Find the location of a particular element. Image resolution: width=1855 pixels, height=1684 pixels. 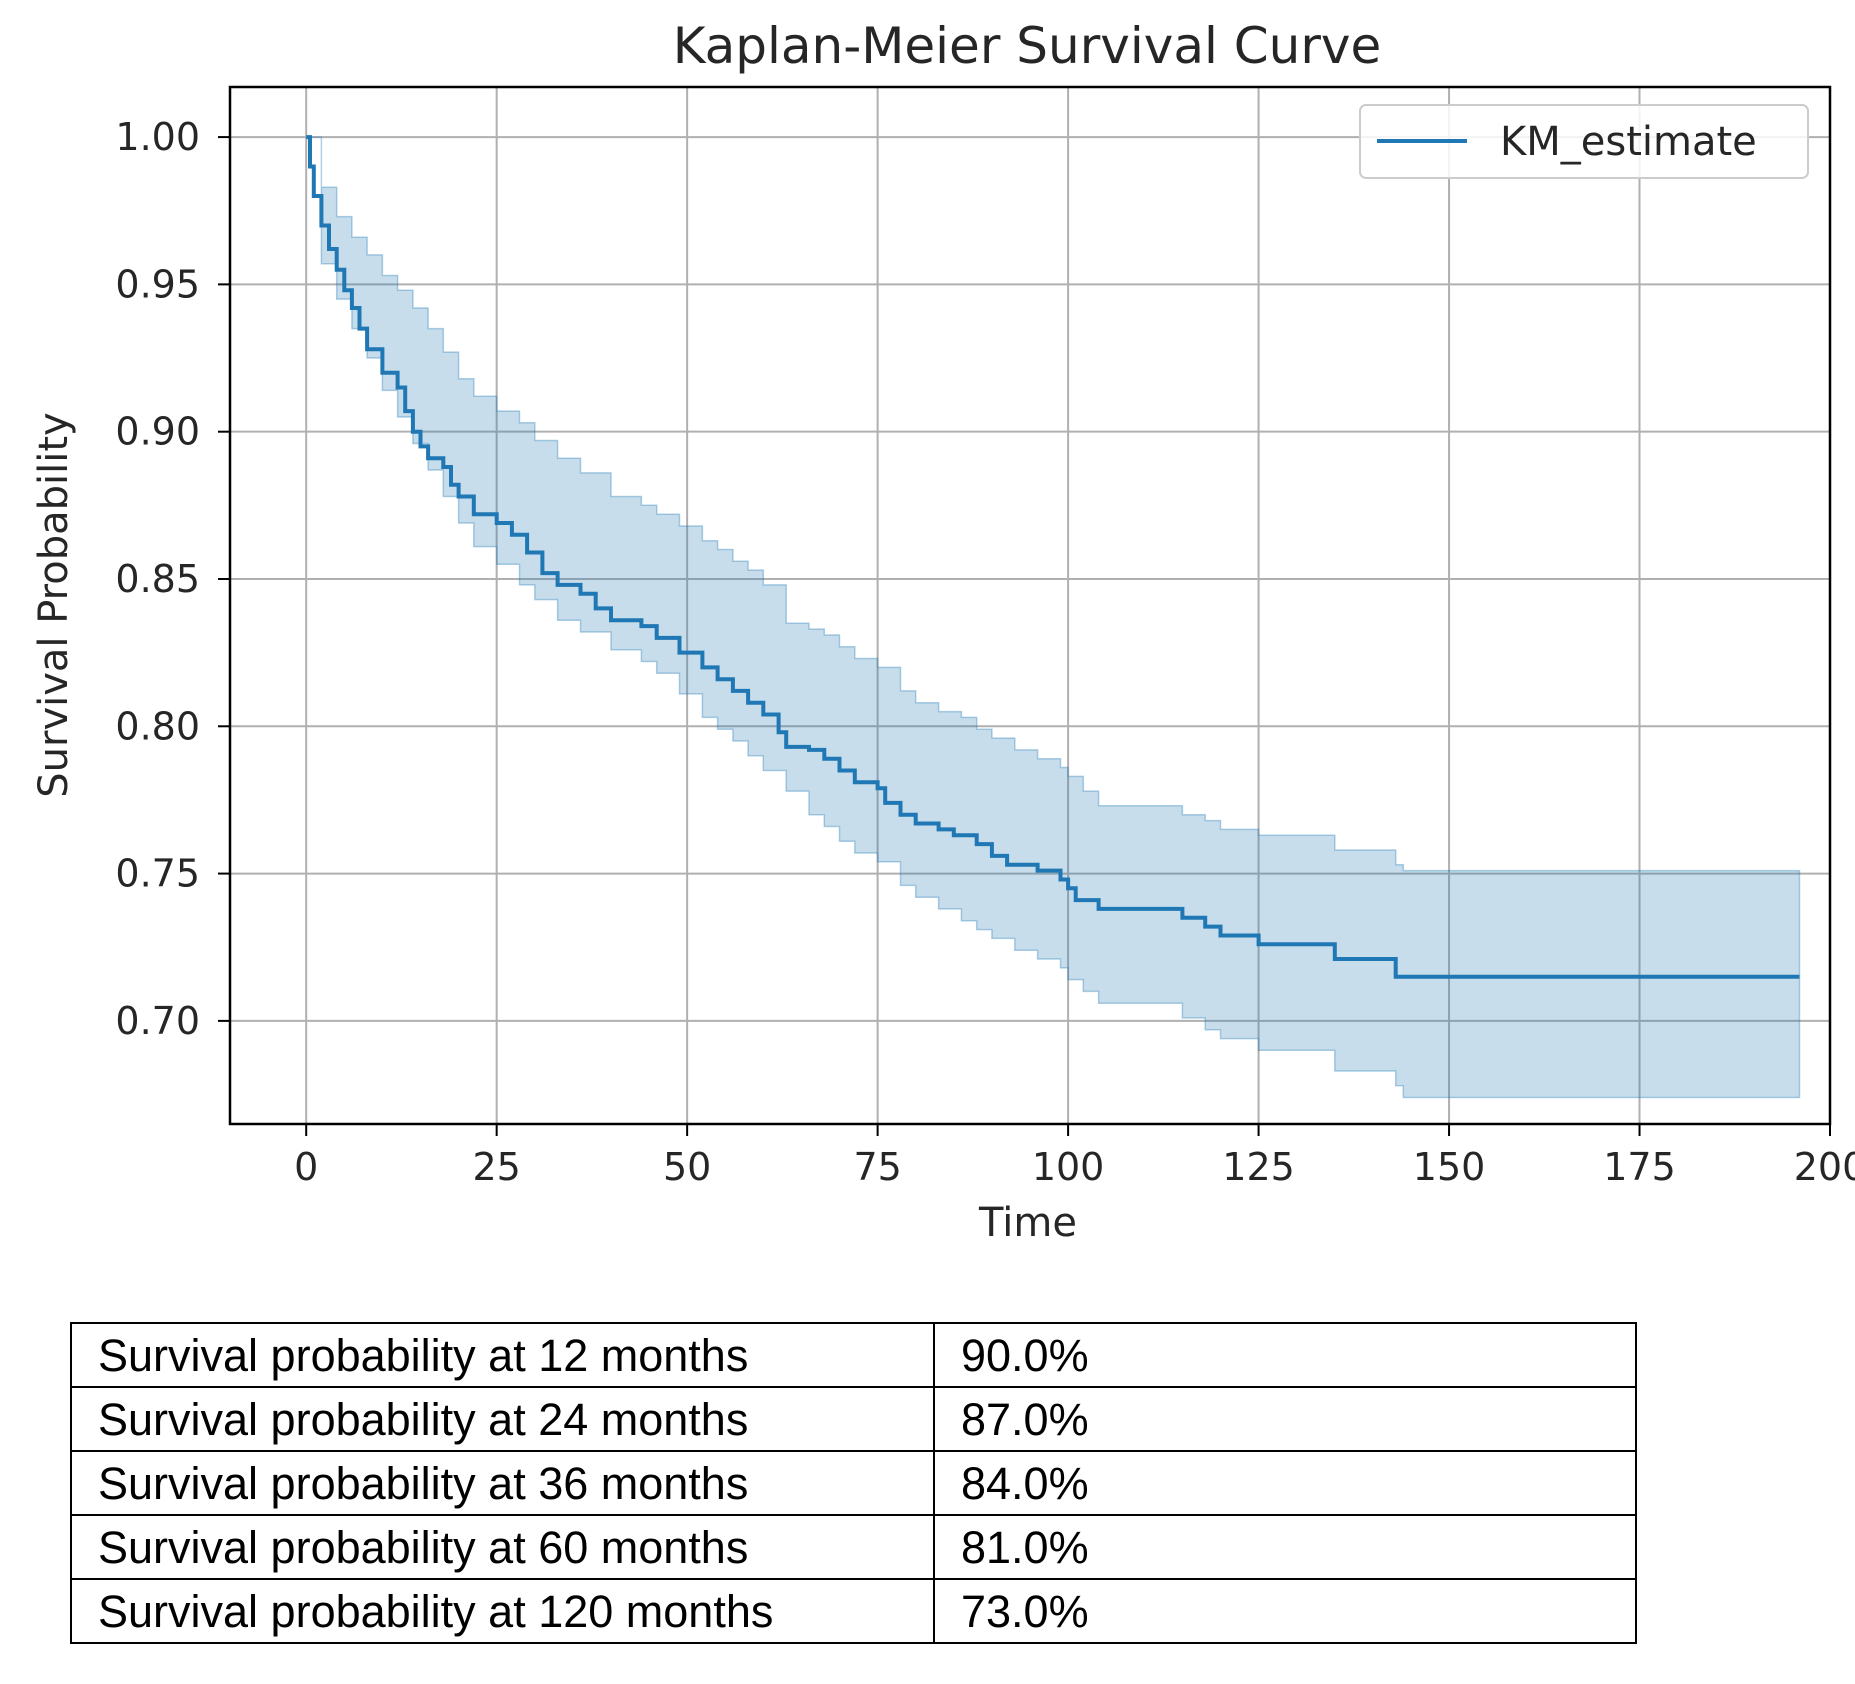

row-value: 87.0% is located at coordinates (1285, 1419).